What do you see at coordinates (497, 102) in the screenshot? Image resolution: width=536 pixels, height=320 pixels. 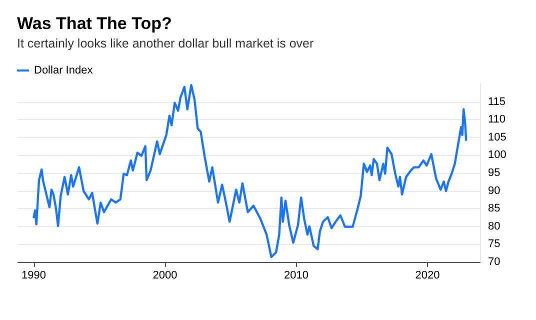 I see `y-tick-label: 115` at bounding box center [497, 102].